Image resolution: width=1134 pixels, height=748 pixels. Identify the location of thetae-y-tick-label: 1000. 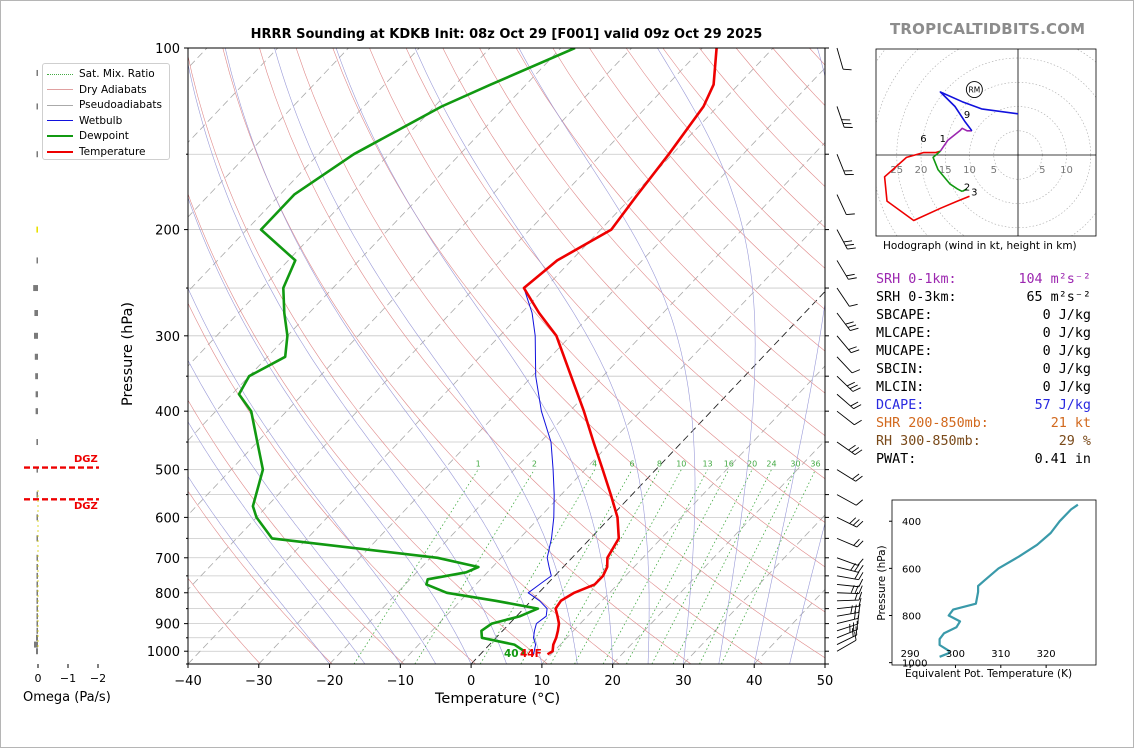
(914, 664).